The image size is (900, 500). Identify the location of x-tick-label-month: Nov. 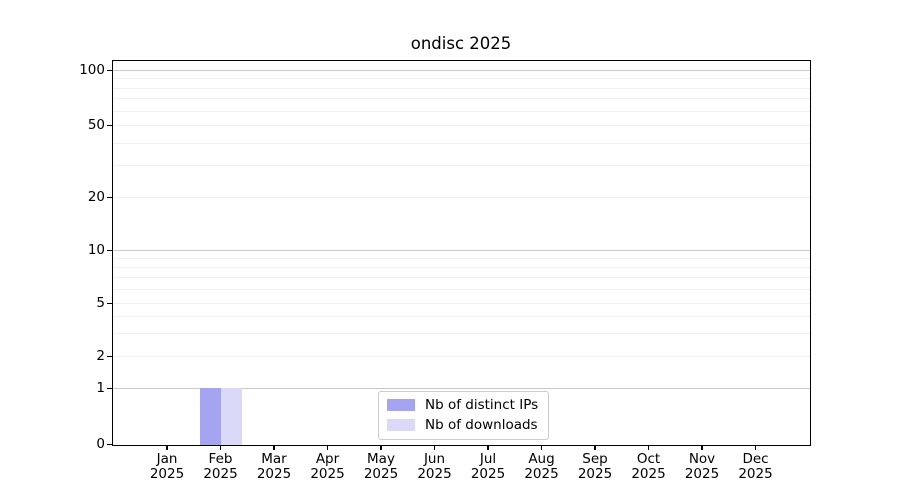
(702, 459).